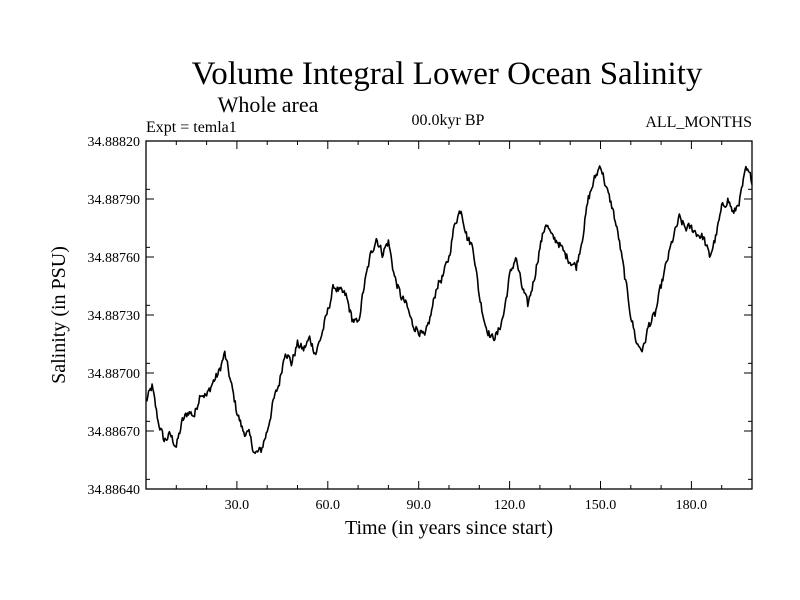 The image size is (800, 600). What do you see at coordinates (237, 505) in the screenshot?
I see `x-tick-label: 30.0` at bounding box center [237, 505].